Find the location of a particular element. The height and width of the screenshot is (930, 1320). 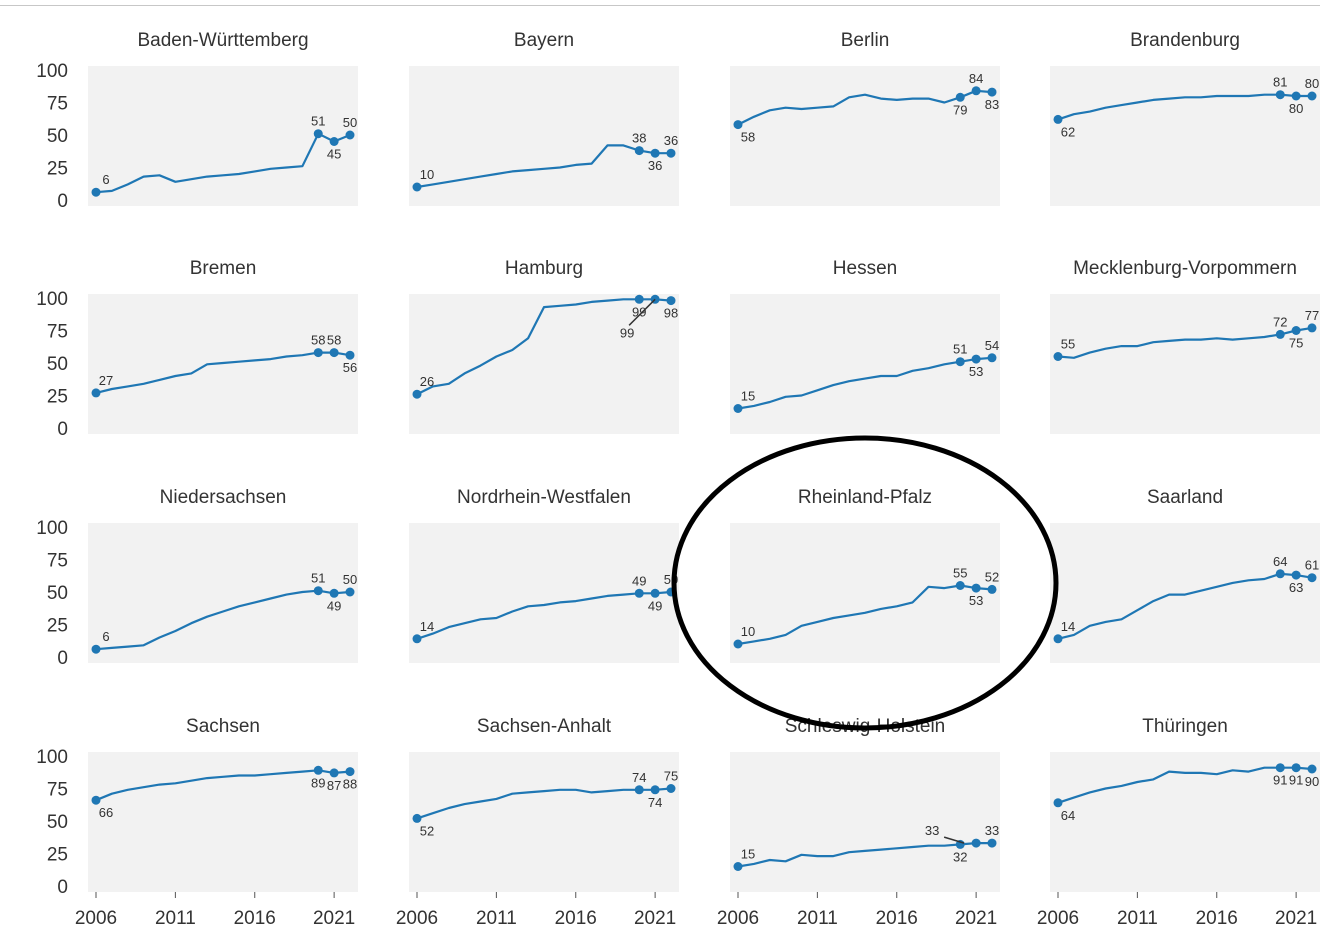

data-label: 50 is located at coordinates (350, 122).